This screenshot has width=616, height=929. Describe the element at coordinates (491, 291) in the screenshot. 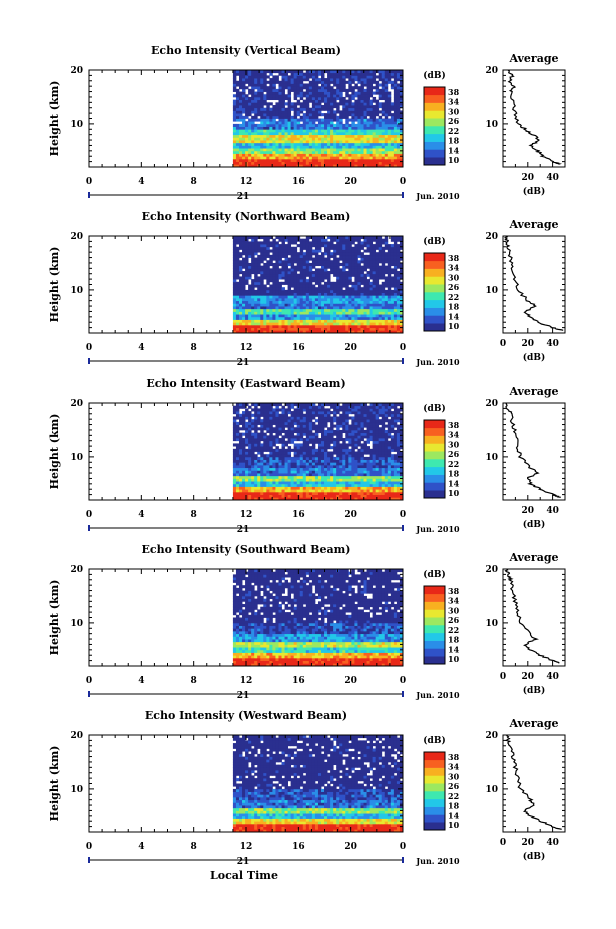

I see `profile-y-tick-label: 10` at that location.